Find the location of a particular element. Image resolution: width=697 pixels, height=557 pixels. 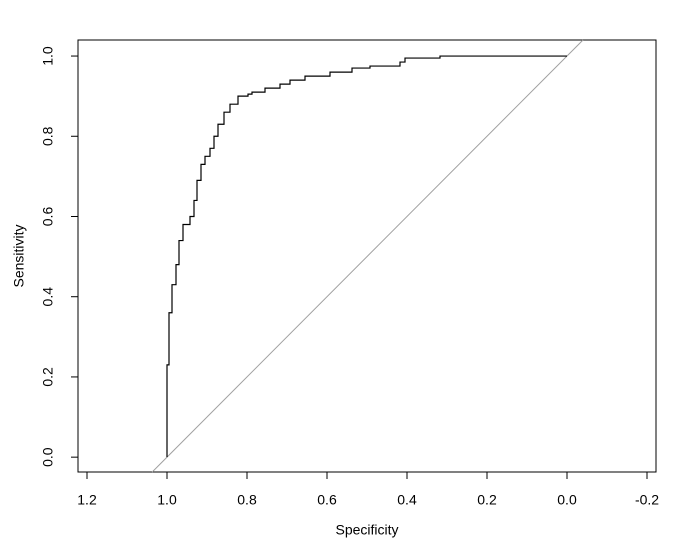

x-tick-label: 0.0 is located at coordinates (567, 500).